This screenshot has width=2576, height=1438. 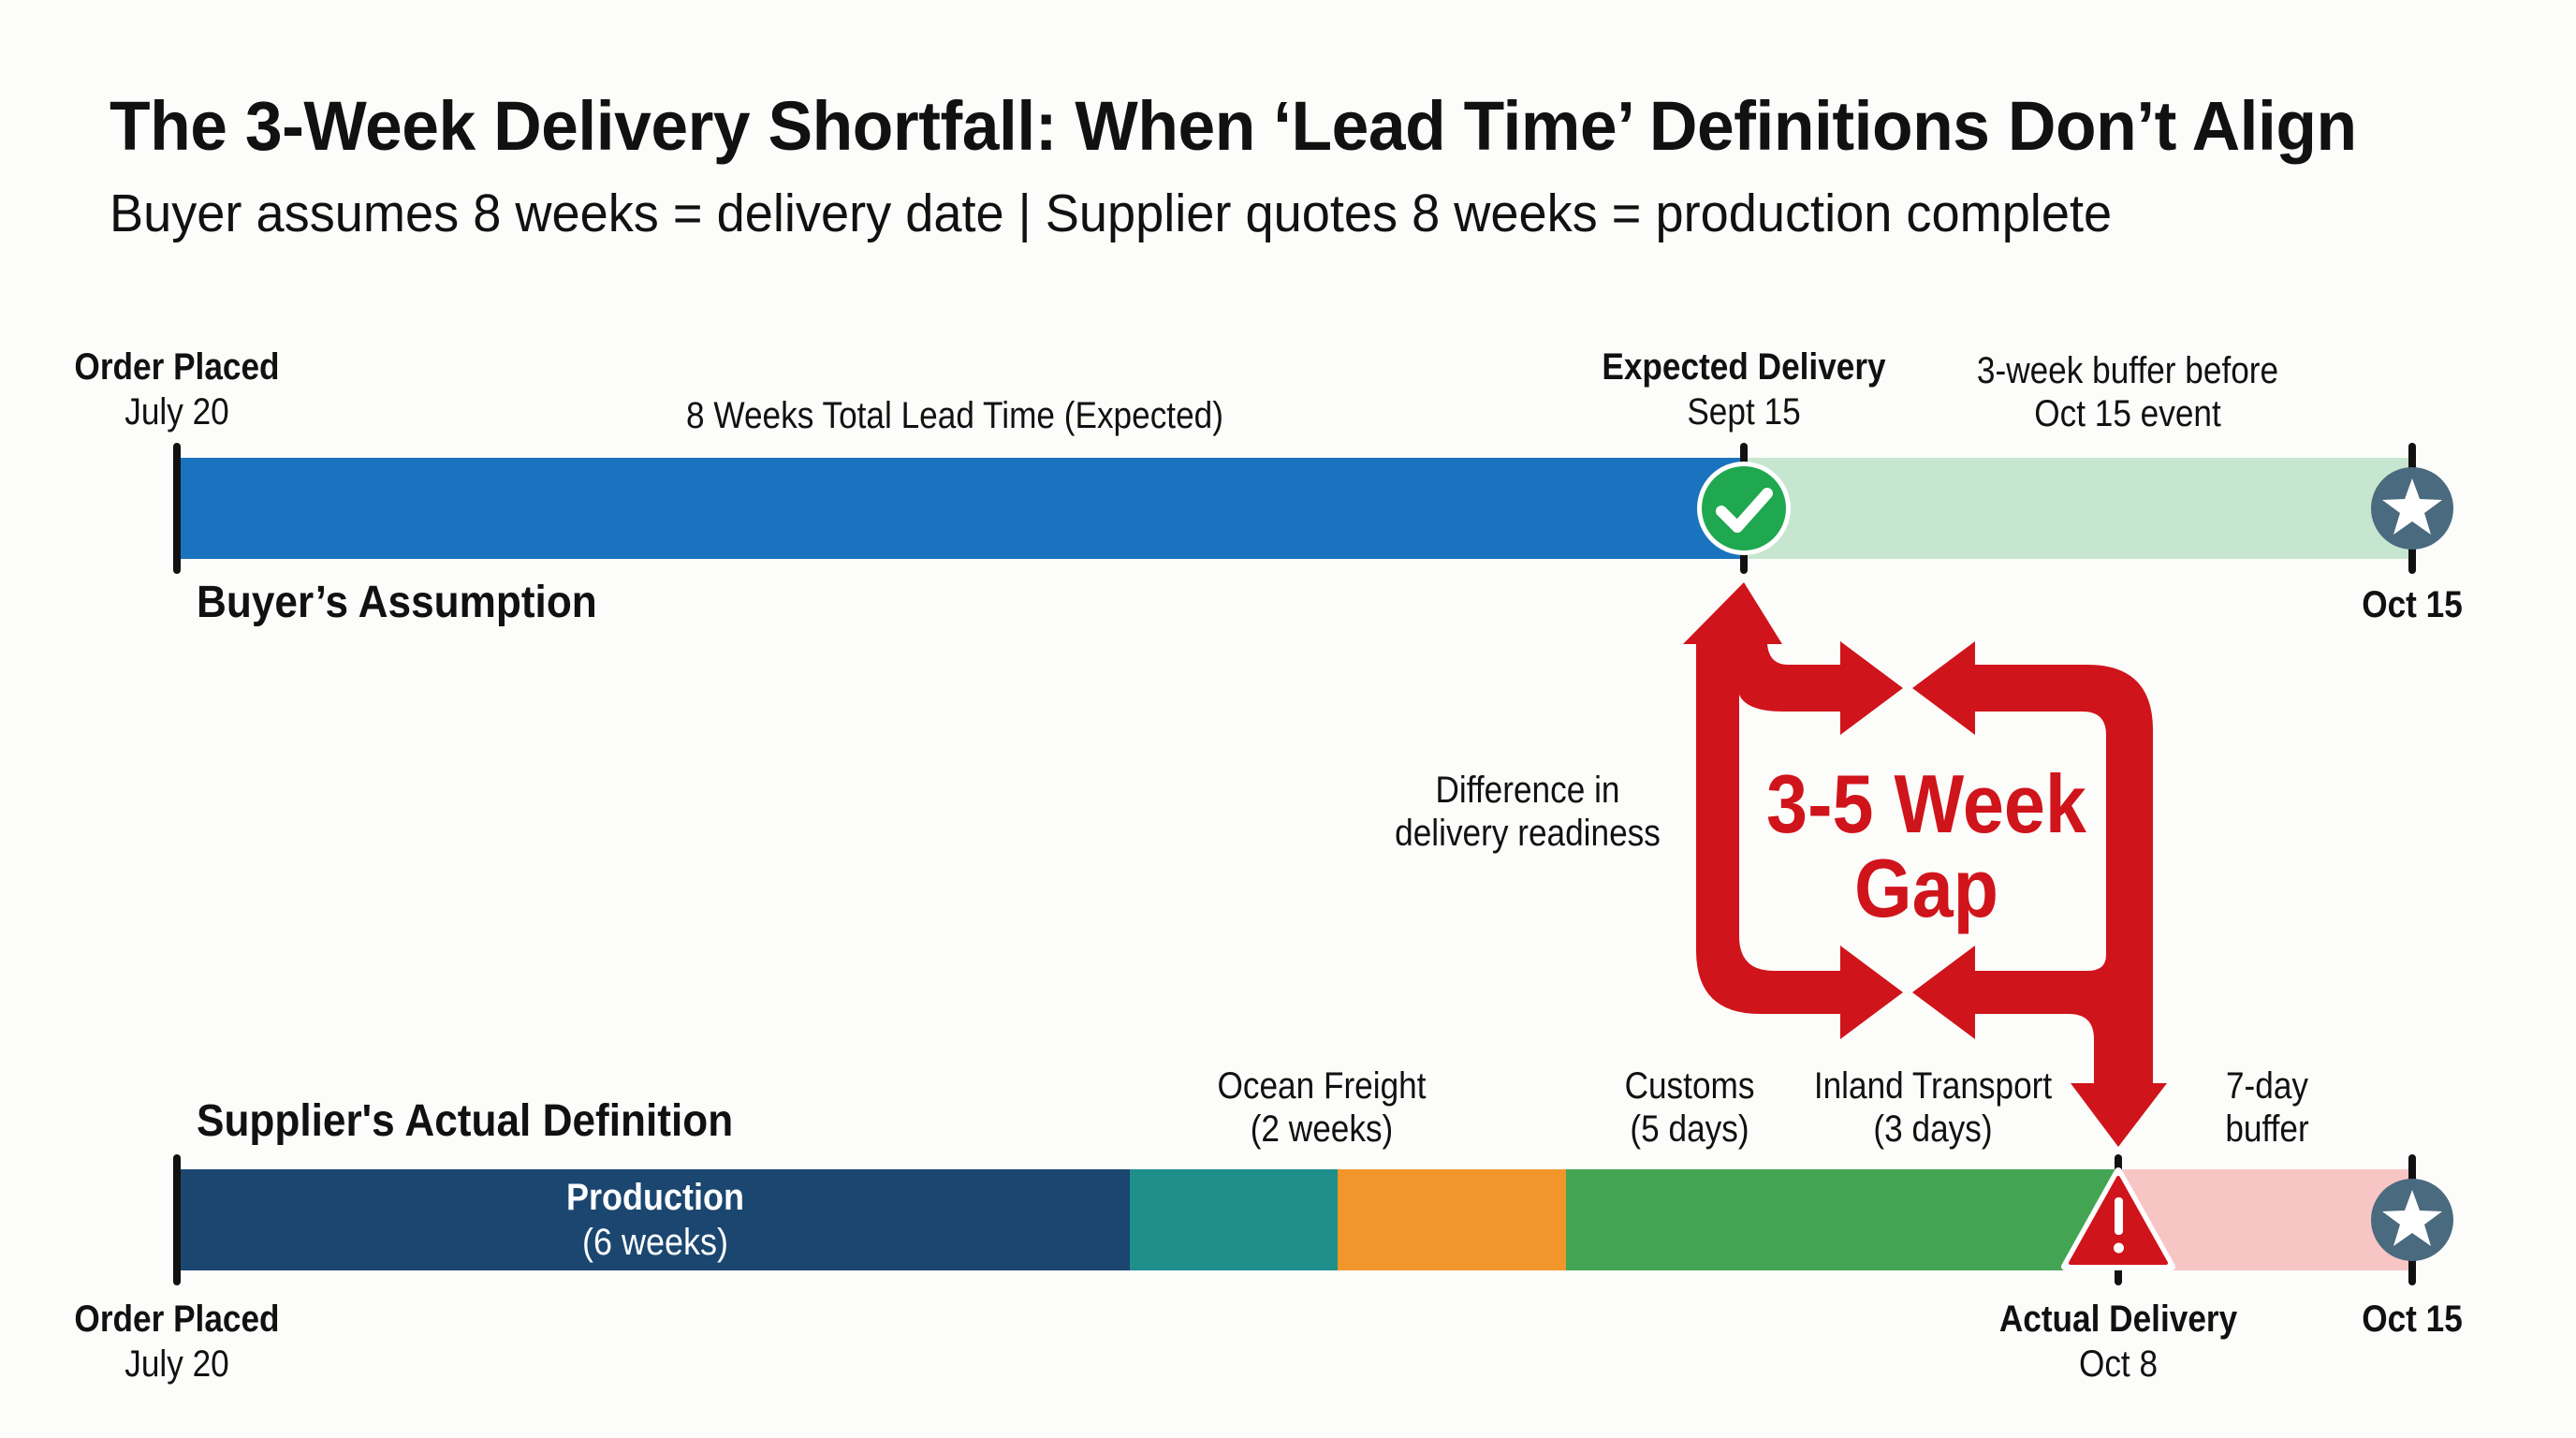 I want to click on buyer-row-label: Buyer’s Assumption, so click(x=397, y=602).